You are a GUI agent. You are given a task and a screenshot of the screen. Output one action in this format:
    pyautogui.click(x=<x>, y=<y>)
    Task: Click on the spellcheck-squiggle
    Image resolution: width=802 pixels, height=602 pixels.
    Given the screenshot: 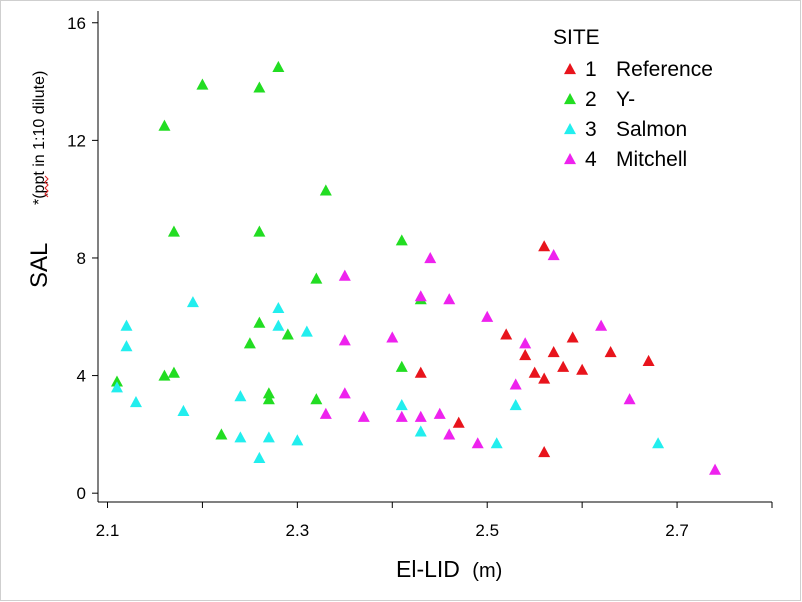 What is the action you would take?
    pyautogui.click(x=46, y=186)
    